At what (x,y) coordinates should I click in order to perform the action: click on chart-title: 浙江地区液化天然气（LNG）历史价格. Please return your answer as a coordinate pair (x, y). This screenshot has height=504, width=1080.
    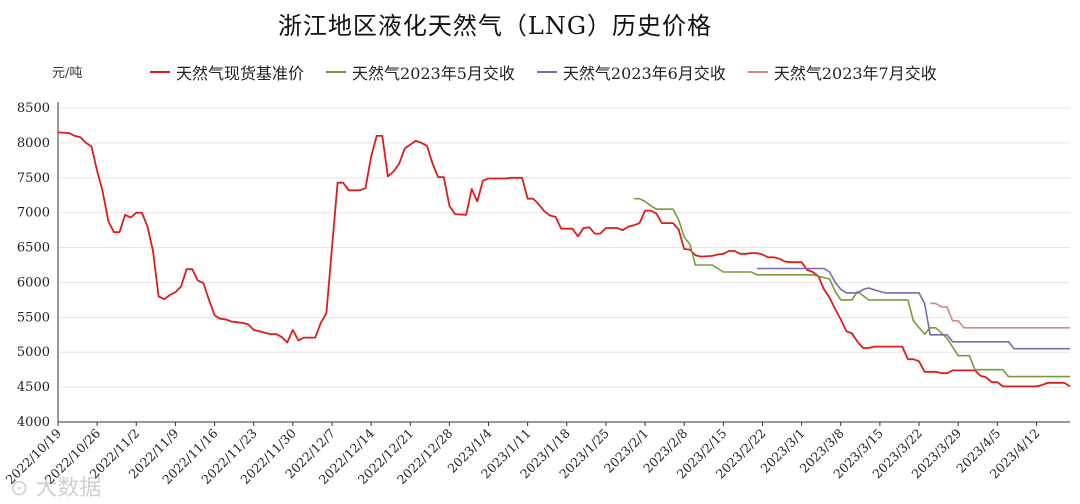
    Looking at the image, I should click on (495, 26).